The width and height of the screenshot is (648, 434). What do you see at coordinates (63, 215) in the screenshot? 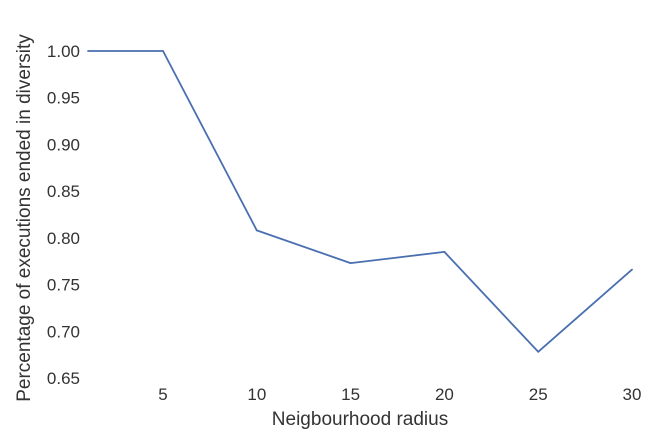
I see `y-axis-ticks: 0.65 0.70 0.75 0.80 0.85 0.90 0.95 1.00` at bounding box center [63, 215].